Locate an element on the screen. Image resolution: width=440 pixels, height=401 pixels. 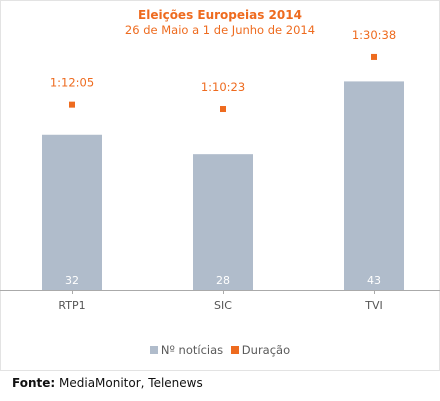
legend-item-noticias: Nº notícias is located at coordinates (186, 350).